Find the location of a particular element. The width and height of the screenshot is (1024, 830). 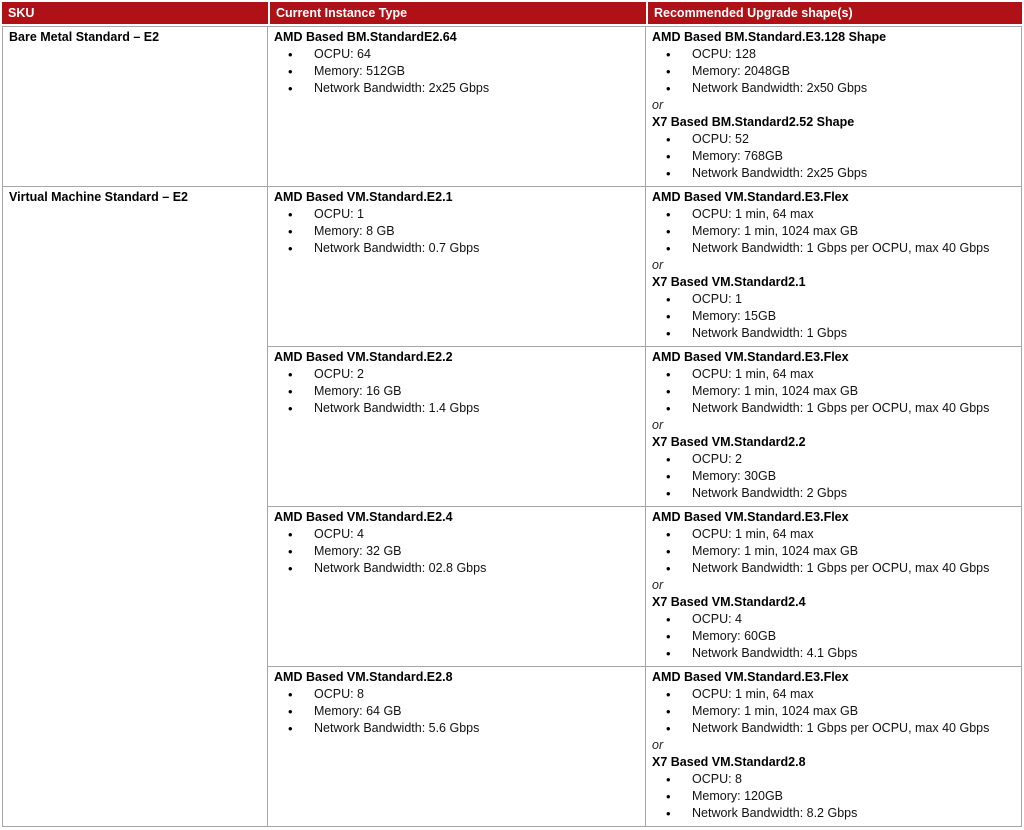

spec-item: OCPU: 52 is located at coordinates (833, 139).